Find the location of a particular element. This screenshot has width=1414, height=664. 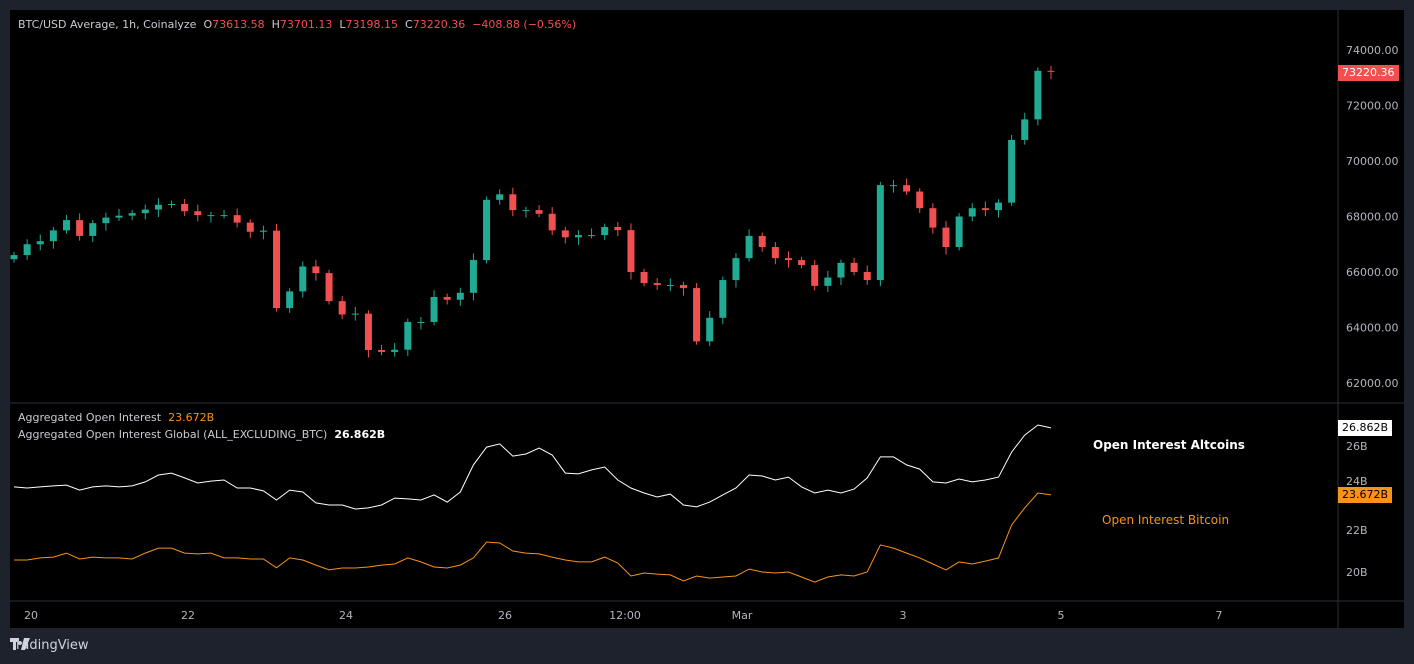

oi-tick-label: 22B is located at coordinates (1357, 530).